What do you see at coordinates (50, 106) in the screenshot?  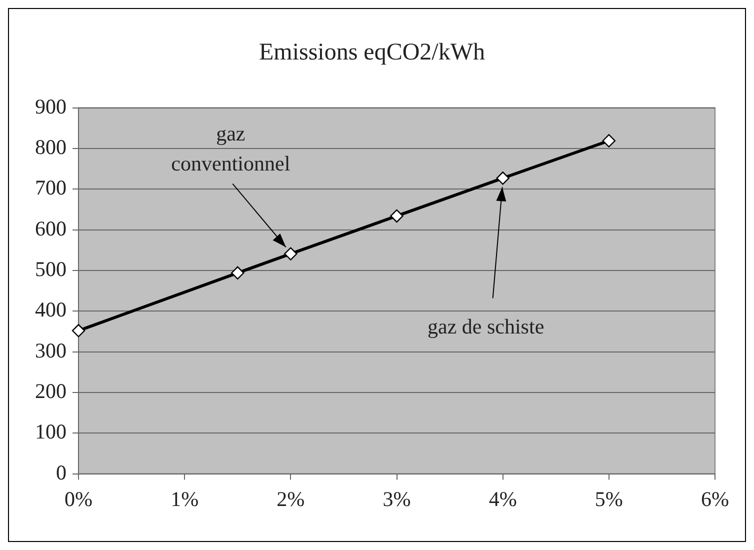 I see `y-tick-label: 900` at bounding box center [50, 106].